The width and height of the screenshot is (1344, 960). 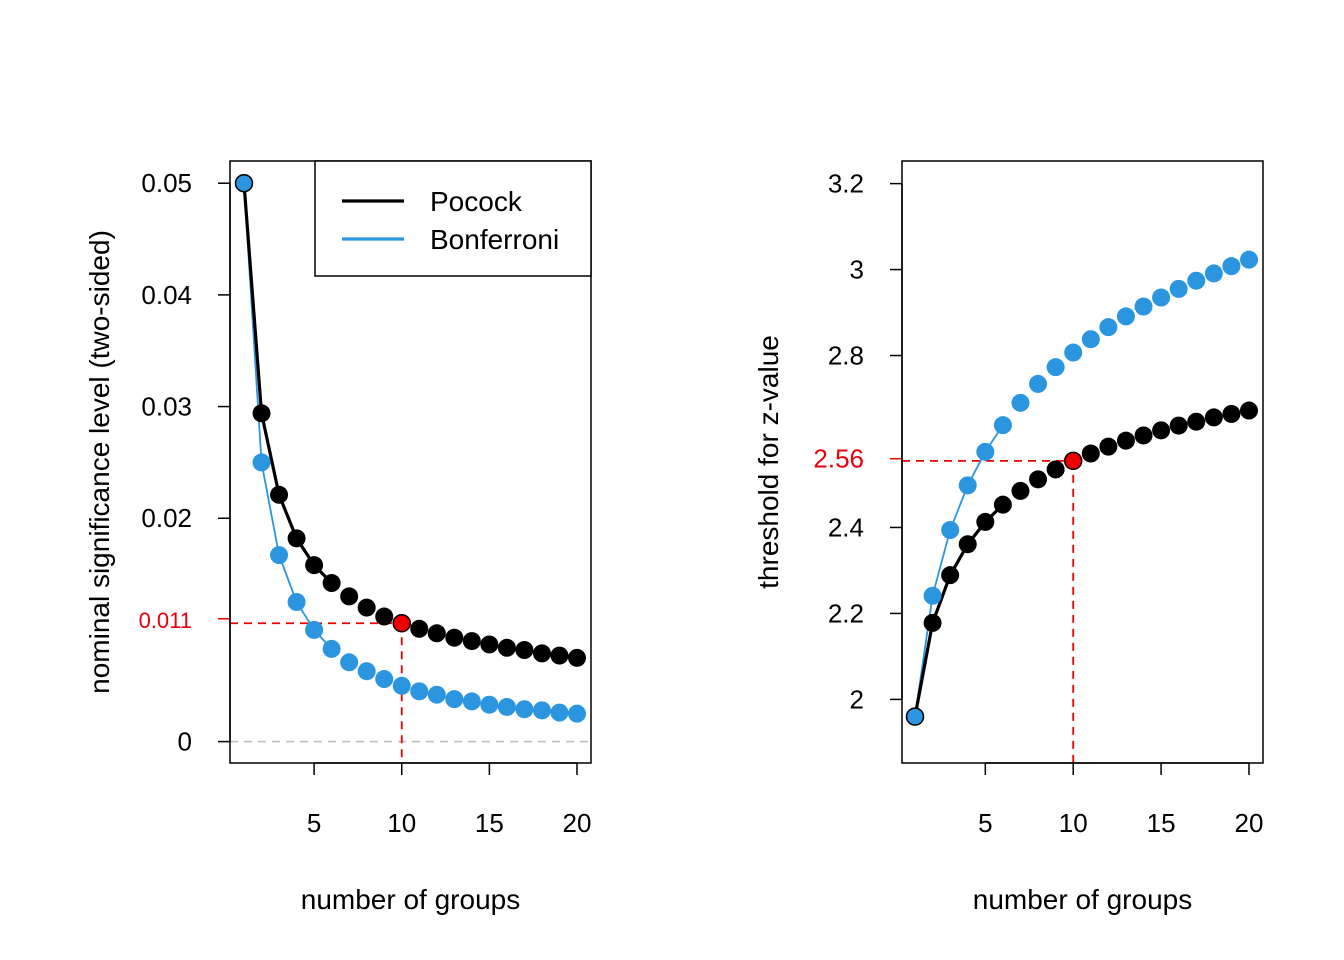 I want to click on y-tick-label: 0.04, so click(x=166, y=295).